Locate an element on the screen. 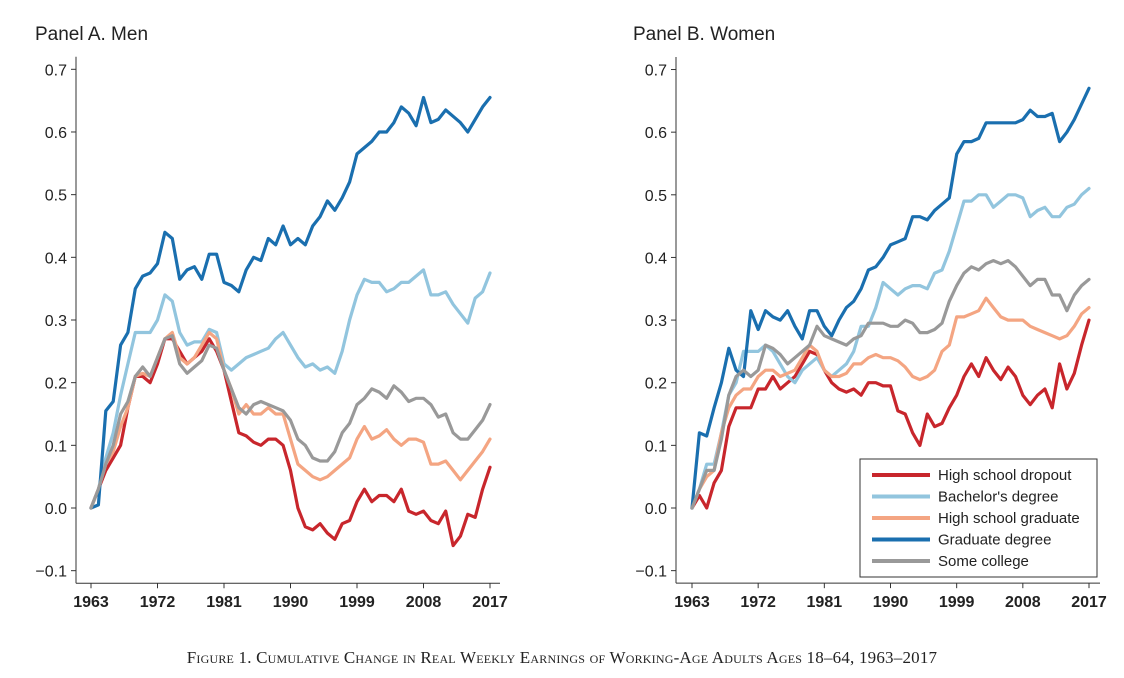 The image size is (1124, 678). legend-item: Some college is located at coordinates (950, 561).